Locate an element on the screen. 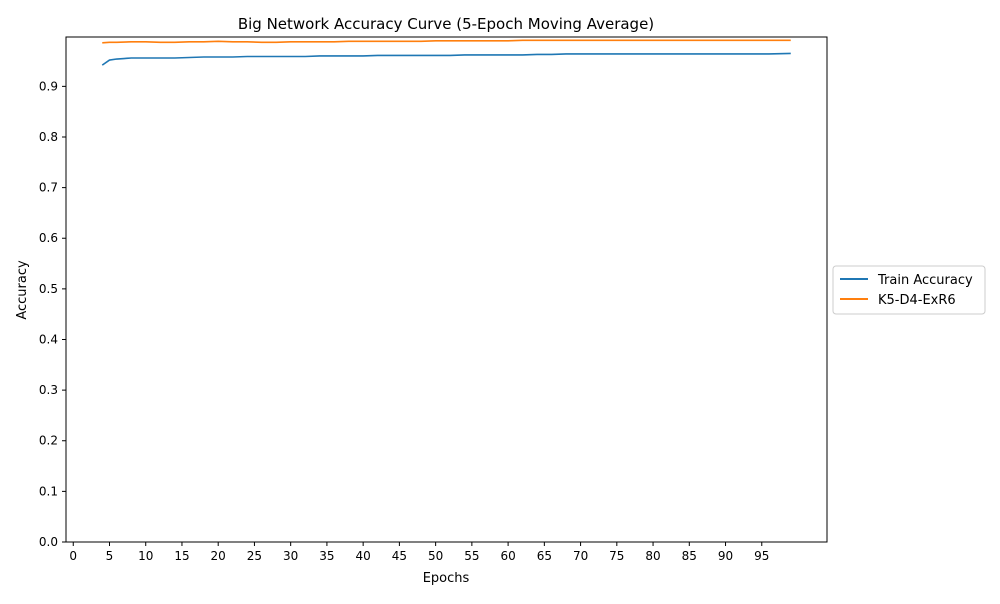  x-tick-label: 80 is located at coordinates (652, 556).